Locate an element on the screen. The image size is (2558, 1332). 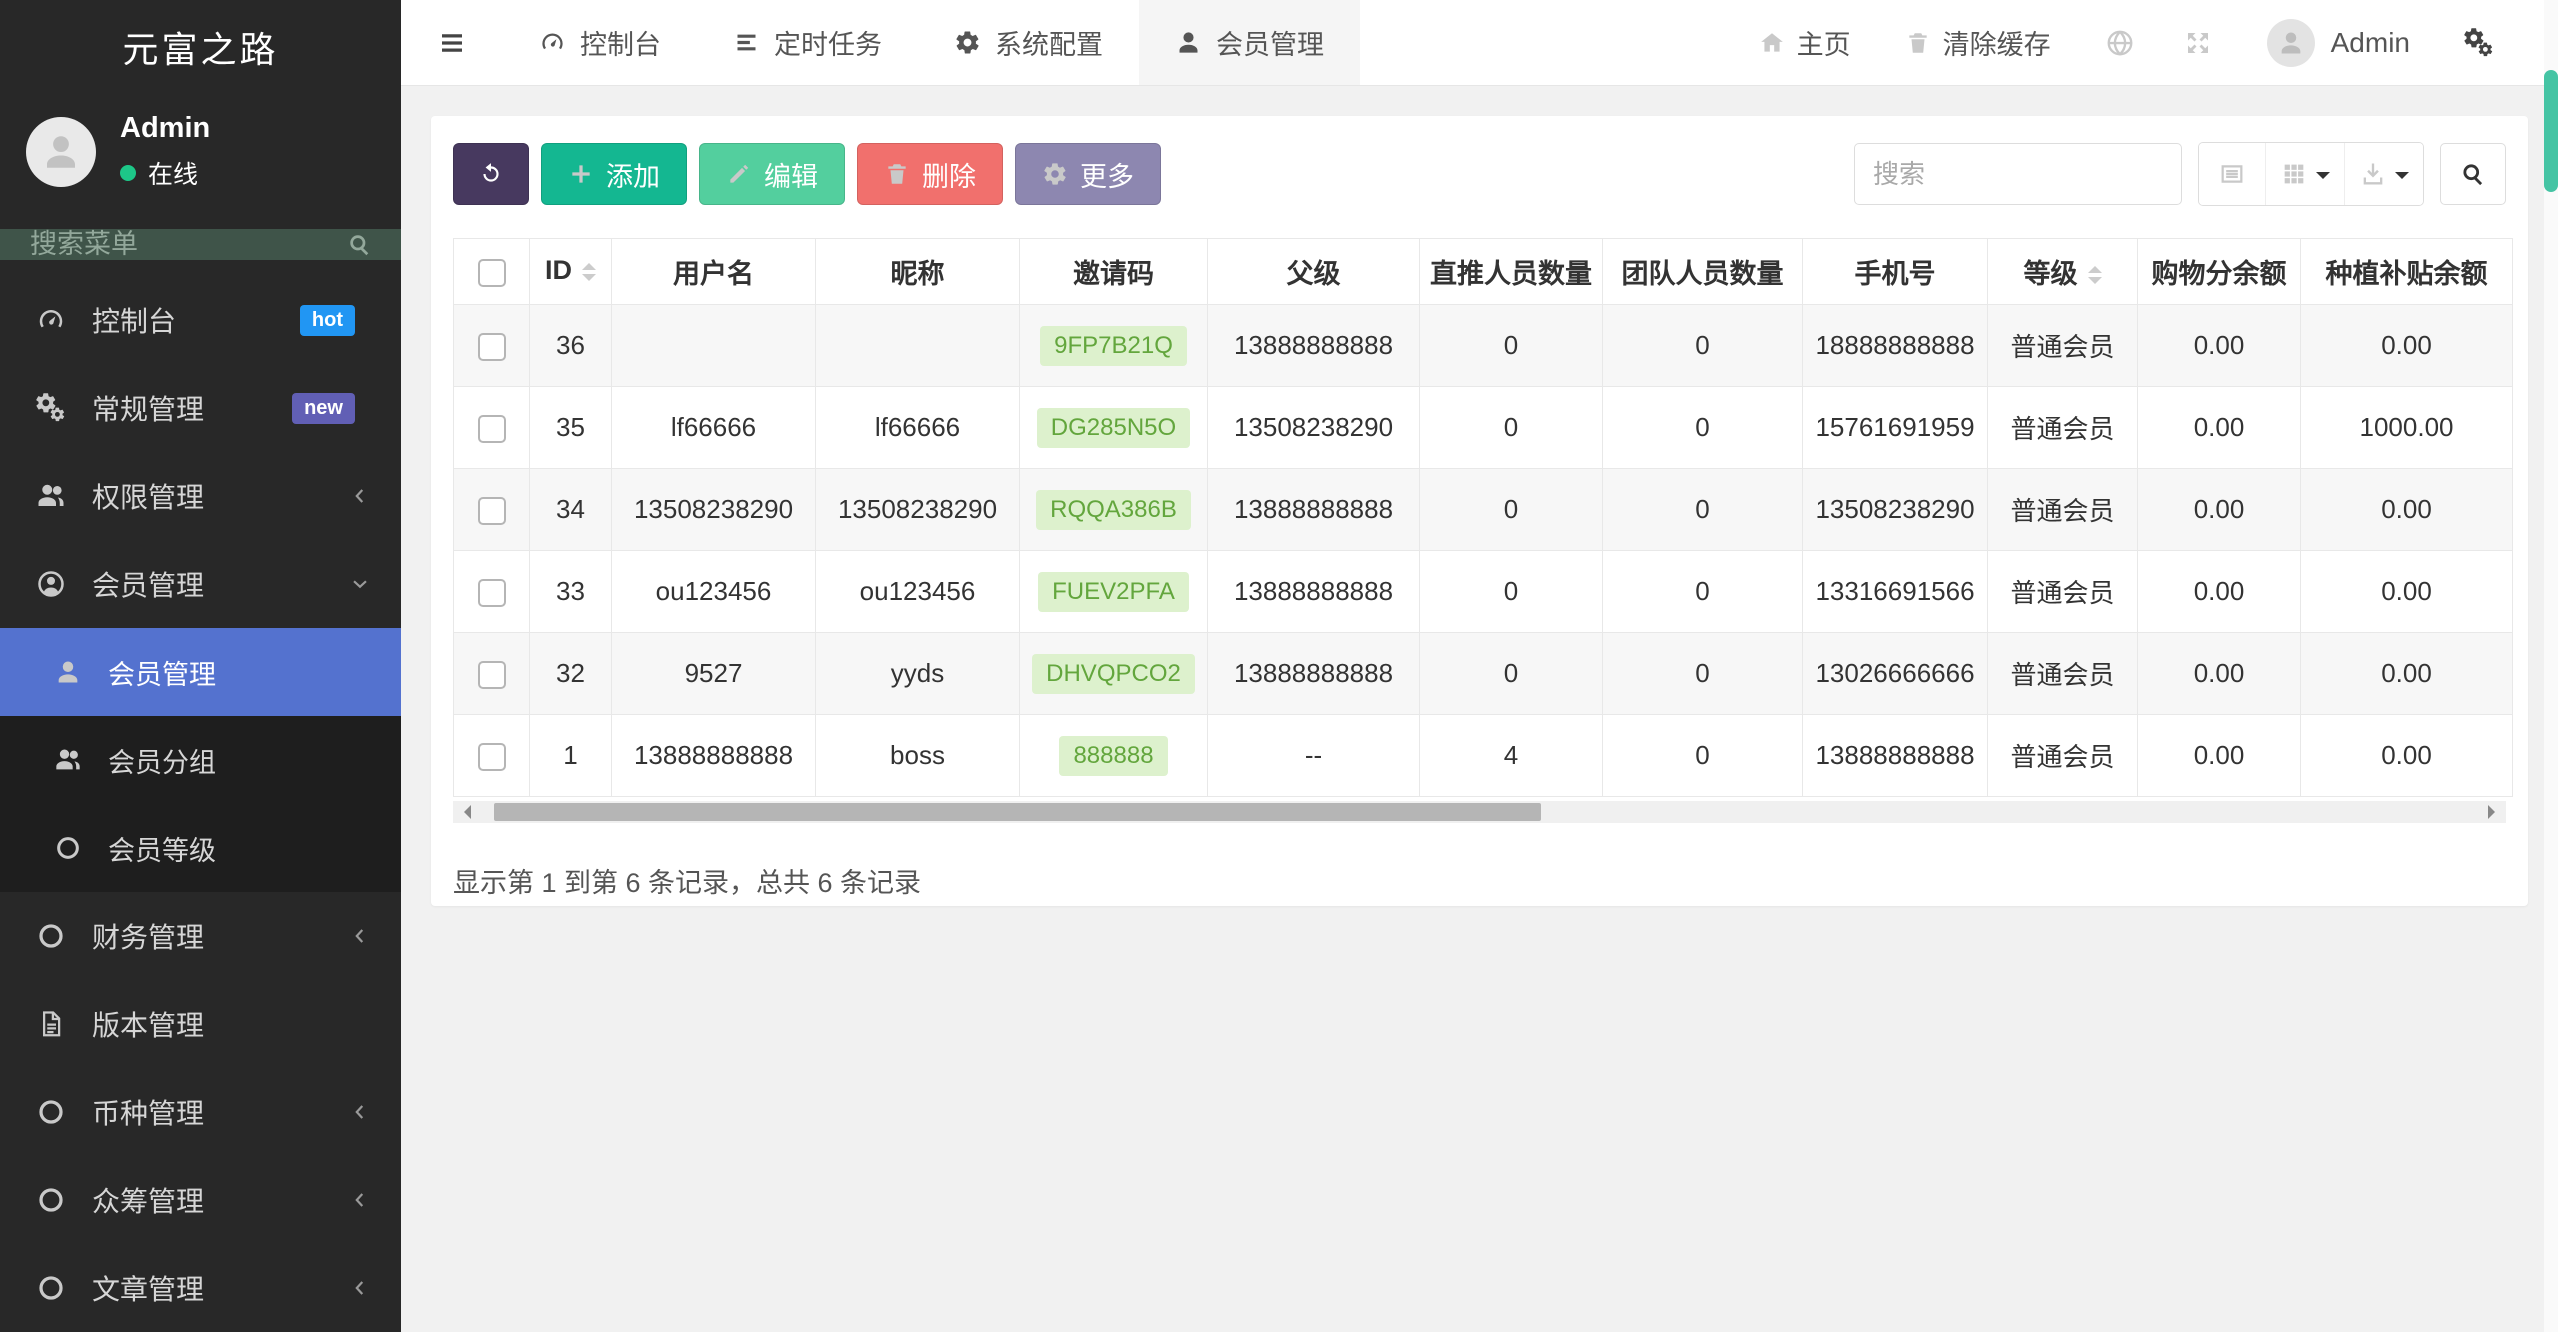
hamburger-icon is located at coordinates (452, 43).